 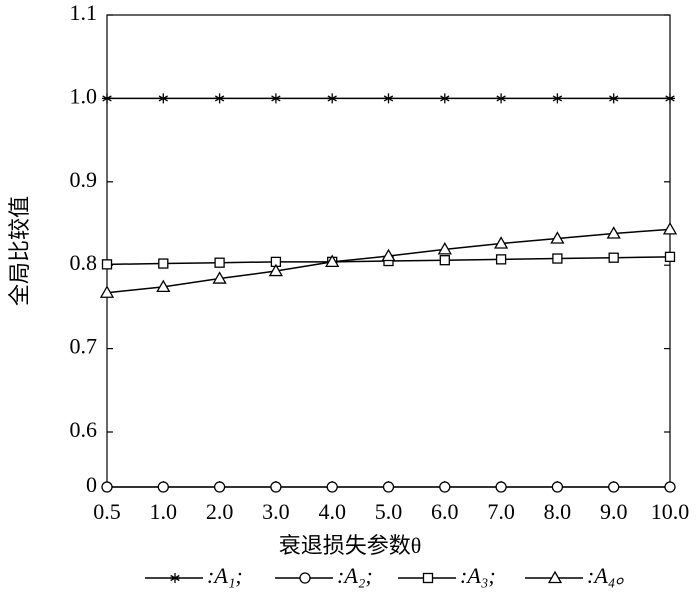 What do you see at coordinates (84, 12) in the screenshot?
I see `y-tick-label: 1.1` at bounding box center [84, 12].